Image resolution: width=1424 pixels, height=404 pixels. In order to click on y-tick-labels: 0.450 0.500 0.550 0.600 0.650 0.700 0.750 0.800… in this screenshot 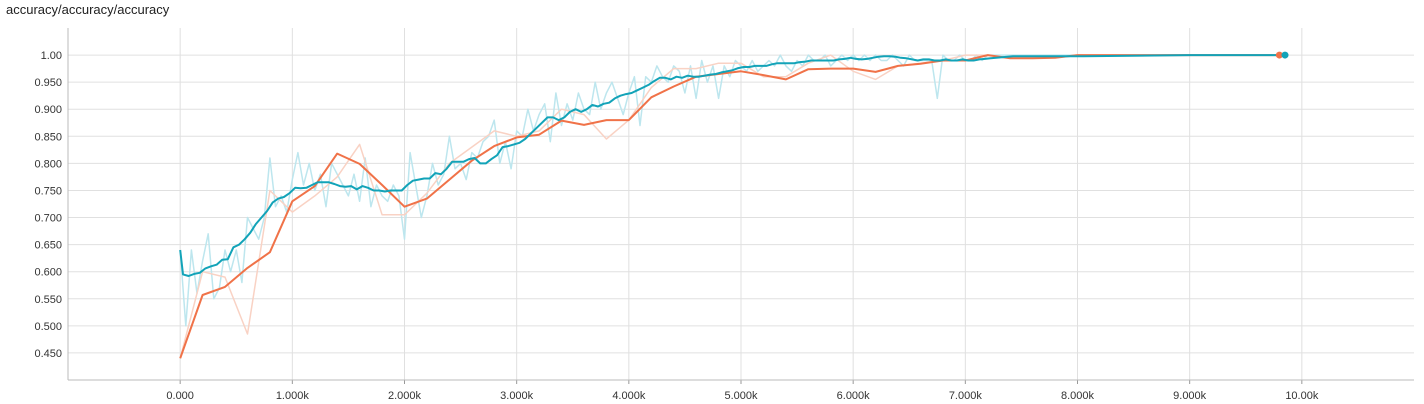, I will do `click(48, 205)`.